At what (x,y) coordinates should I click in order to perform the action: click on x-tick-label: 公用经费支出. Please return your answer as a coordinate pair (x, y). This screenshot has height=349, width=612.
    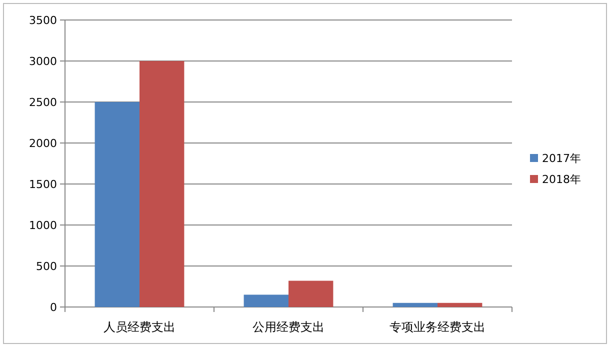
    Looking at the image, I should click on (288, 327).